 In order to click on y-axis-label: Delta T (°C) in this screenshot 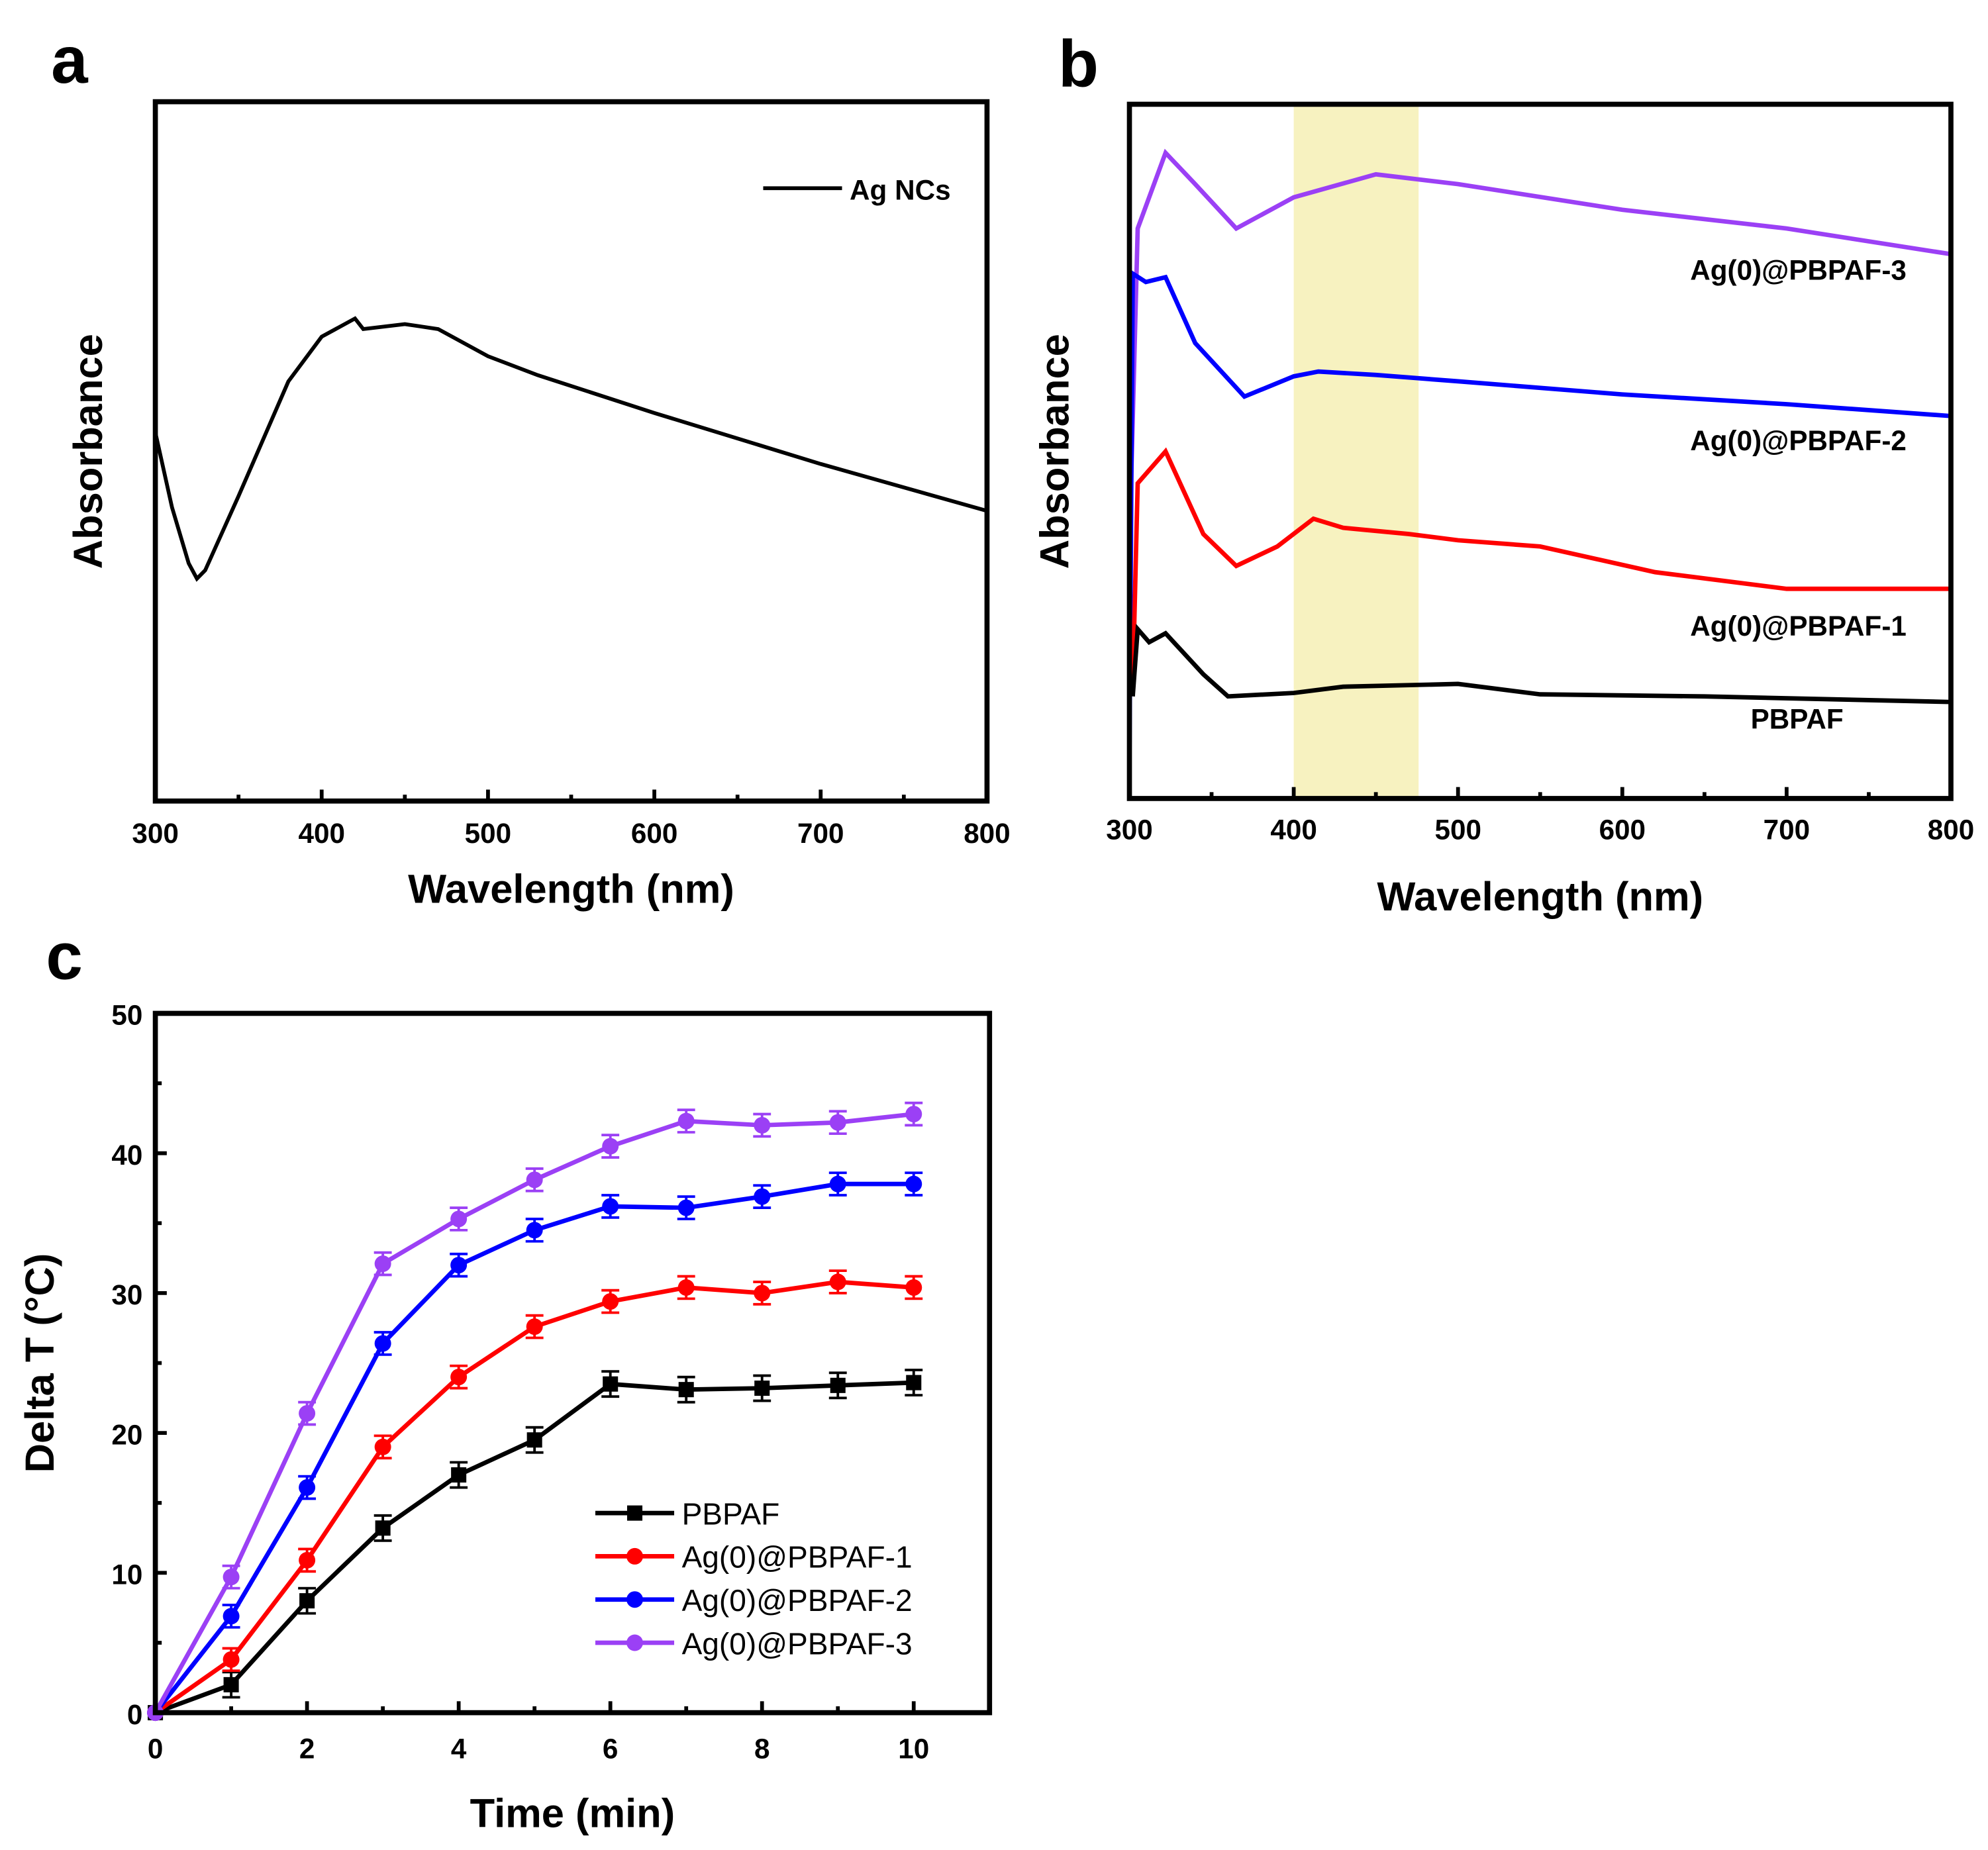, I will do `click(40, 1363)`.